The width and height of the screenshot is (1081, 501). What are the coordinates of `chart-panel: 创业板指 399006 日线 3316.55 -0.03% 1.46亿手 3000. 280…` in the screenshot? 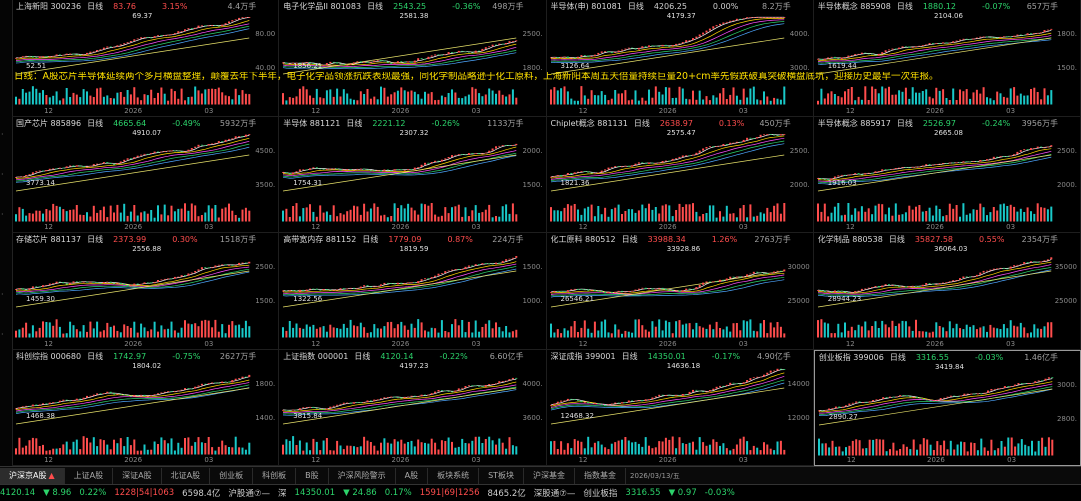 It's located at (947, 407).